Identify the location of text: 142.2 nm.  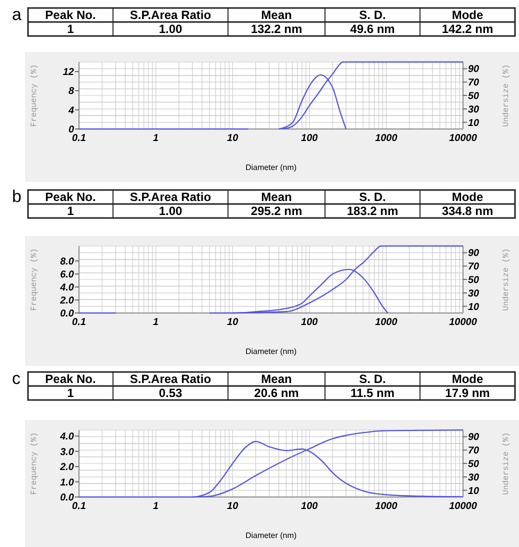
(468, 29).